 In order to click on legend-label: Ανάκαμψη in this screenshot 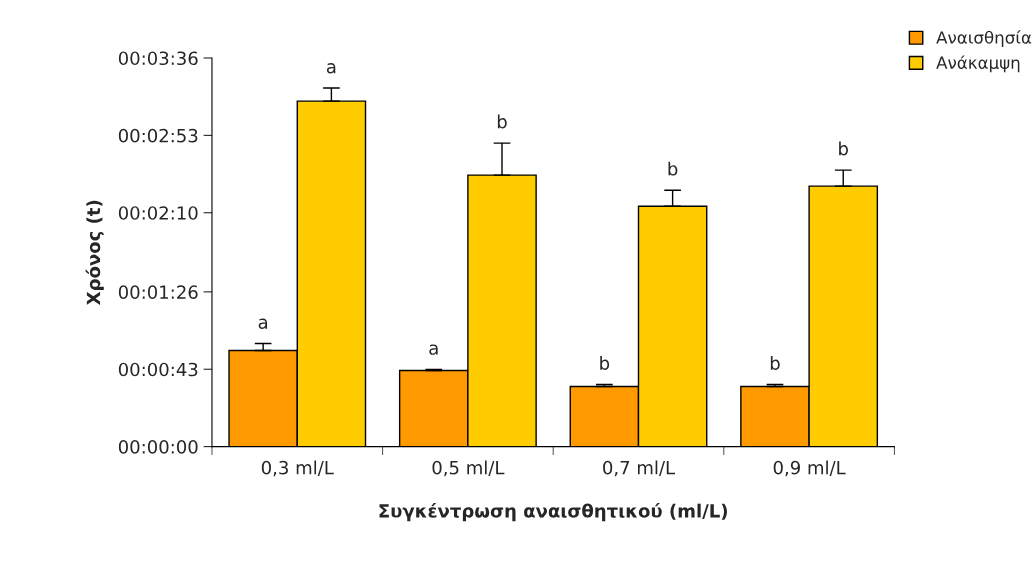, I will do `click(978, 64)`.